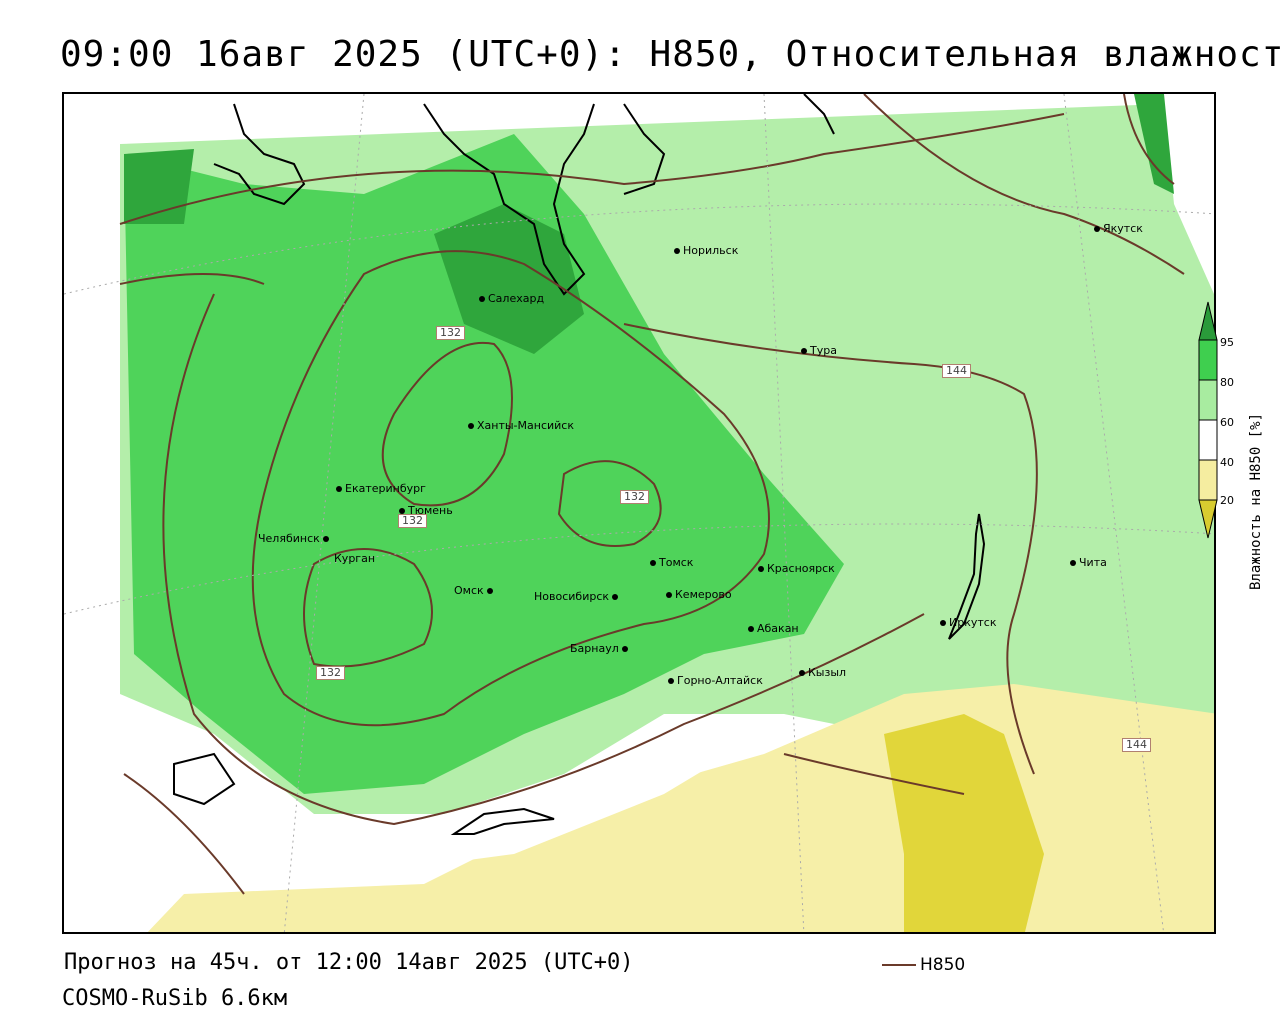 Image resolution: width=1280 pixels, height=1024 pixels. Describe the element at coordinates (968, 622) in the screenshot. I see `city-irkutsk: Иркутск` at that location.